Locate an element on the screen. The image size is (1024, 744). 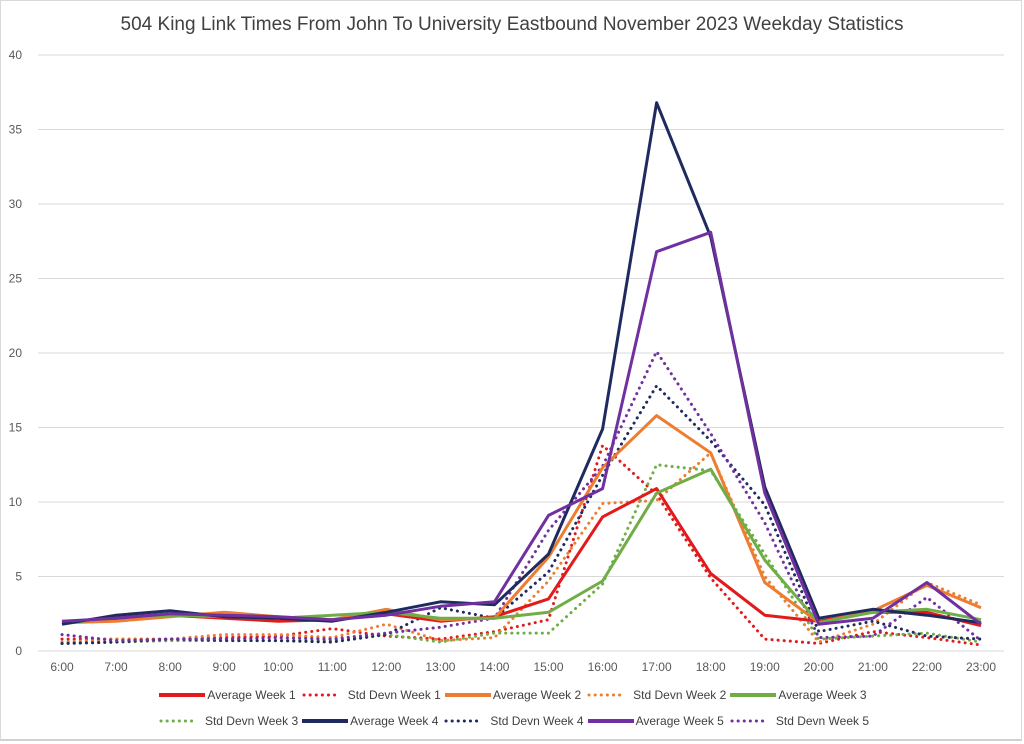
legend-label: Std Devn Week 2 is located at coordinates (680, 695).